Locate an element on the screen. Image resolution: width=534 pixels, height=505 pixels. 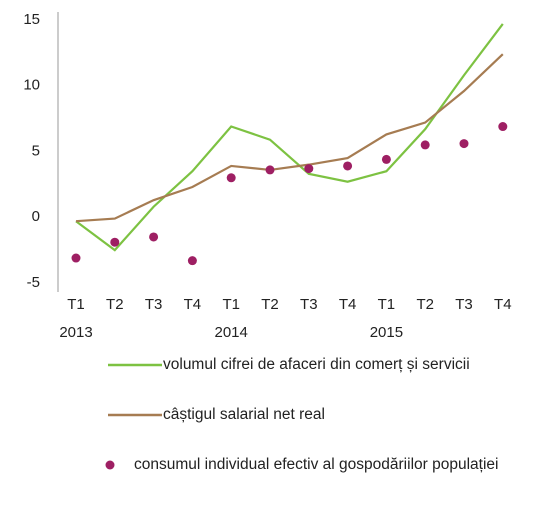
y-tick-label: 5 is located at coordinates (36, 150).